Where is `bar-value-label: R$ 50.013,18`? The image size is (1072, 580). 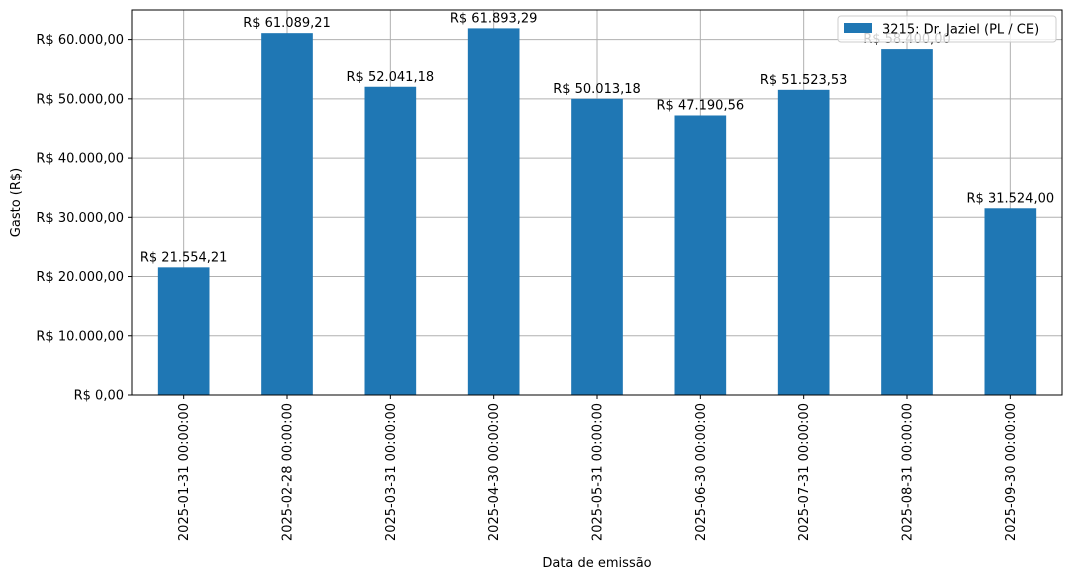
bar-value-label: R$ 50.013,18 is located at coordinates (597, 89).